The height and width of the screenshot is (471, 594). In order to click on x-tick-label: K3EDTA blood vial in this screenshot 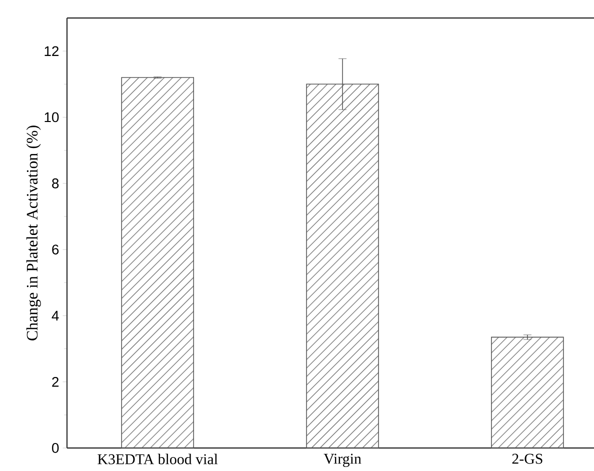, I will do `click(158, 459)`.